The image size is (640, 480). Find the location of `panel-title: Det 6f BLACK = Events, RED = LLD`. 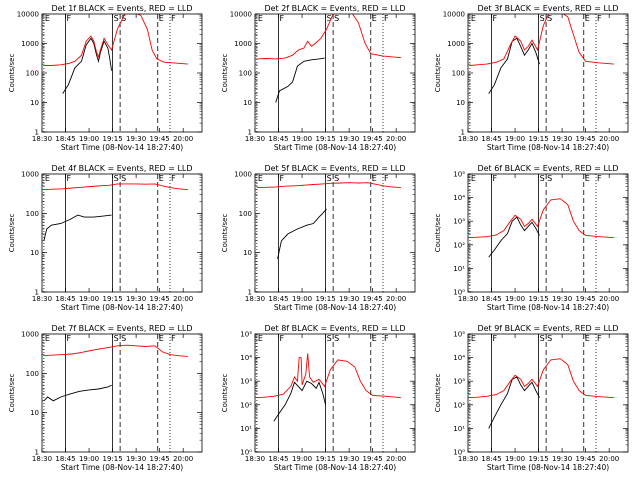

panel-title: Det 6f BLACK = Events, RED = LLD is located at coordinates (547, 168).